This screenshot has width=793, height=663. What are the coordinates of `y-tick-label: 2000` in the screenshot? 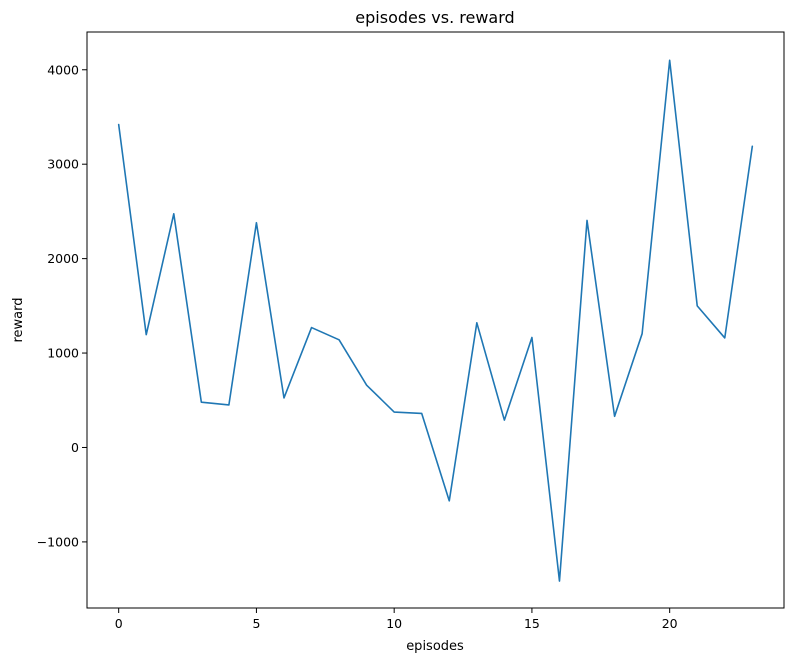 It's located at (63, 258).